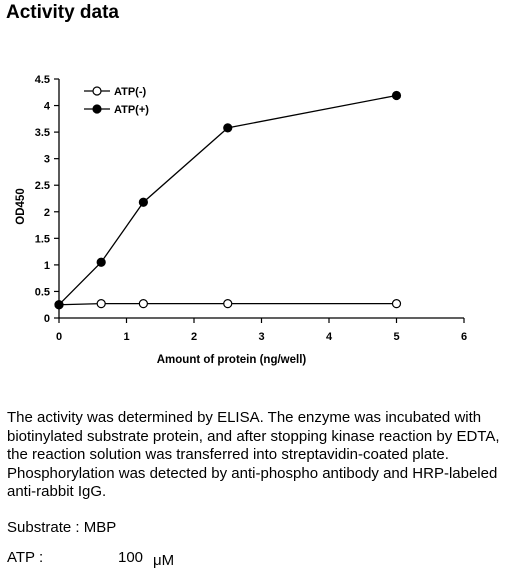  Describe the element at coordinates (47, 319) in the screenshot. I see `y-tick-label: 0` at that location.